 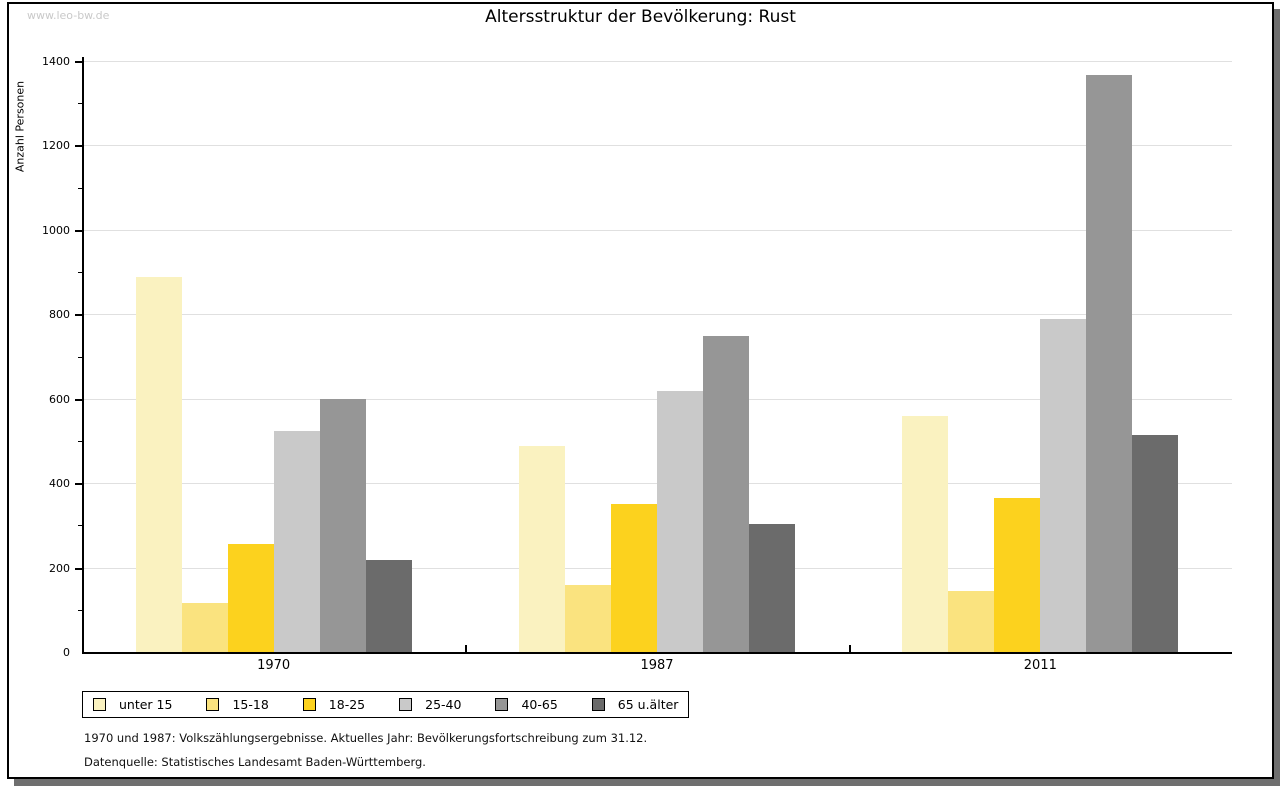 What do you see at coordinates (1063, 485) in the screenshot?
I see `bar-25-40-2011` at bounding box center [1063, 485].